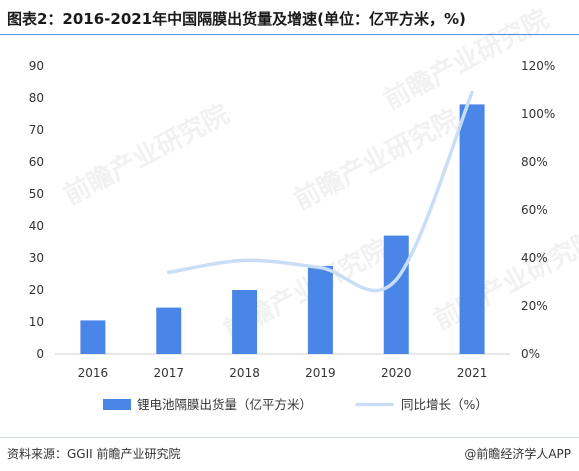 This screenshot has width=579, height=471. Describe the element at coordinates (289, 34) in the screenshot. I see `title-divider` at that location.